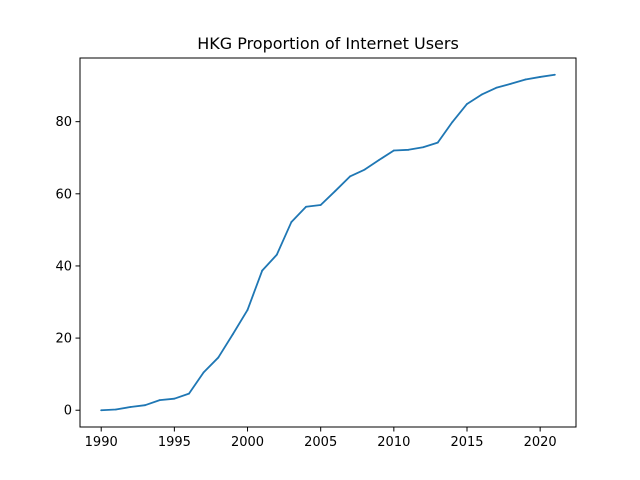  What do you see at coordinates (63, 194) in the screenshot?
I see `y-tick-label: 60` at bounding box center [63, 194].